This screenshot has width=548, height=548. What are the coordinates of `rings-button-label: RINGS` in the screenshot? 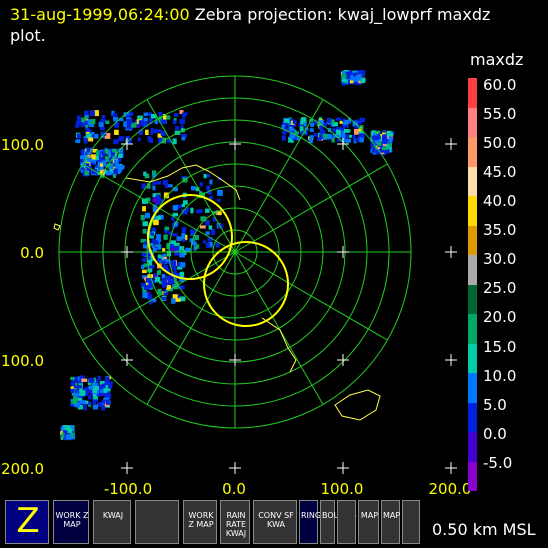 It's located at (314, 515).